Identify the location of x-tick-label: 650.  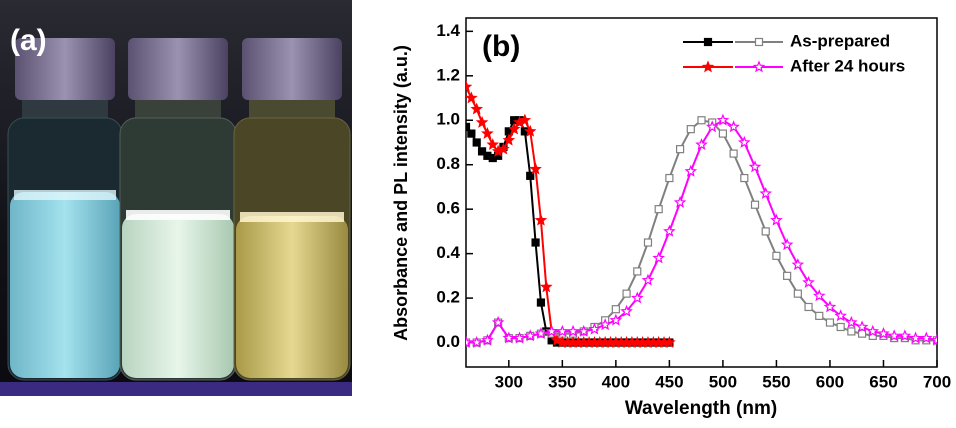
(883, 381).